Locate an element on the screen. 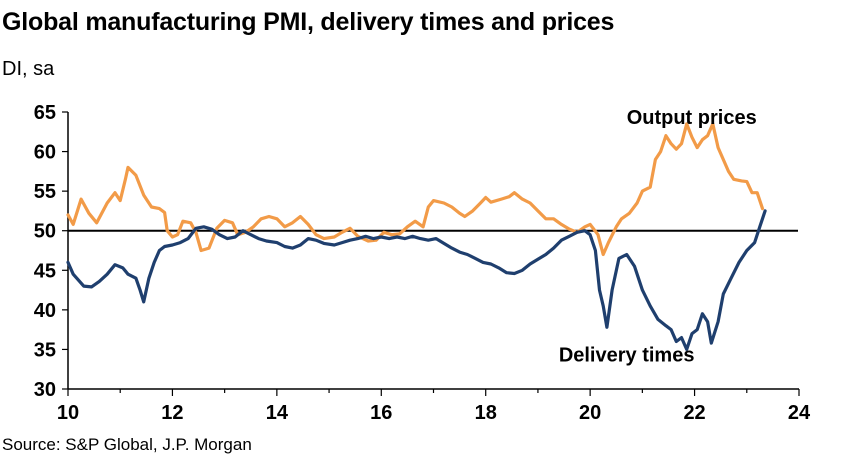  y-tick-label: 50 is located at coordinates (45, 232).